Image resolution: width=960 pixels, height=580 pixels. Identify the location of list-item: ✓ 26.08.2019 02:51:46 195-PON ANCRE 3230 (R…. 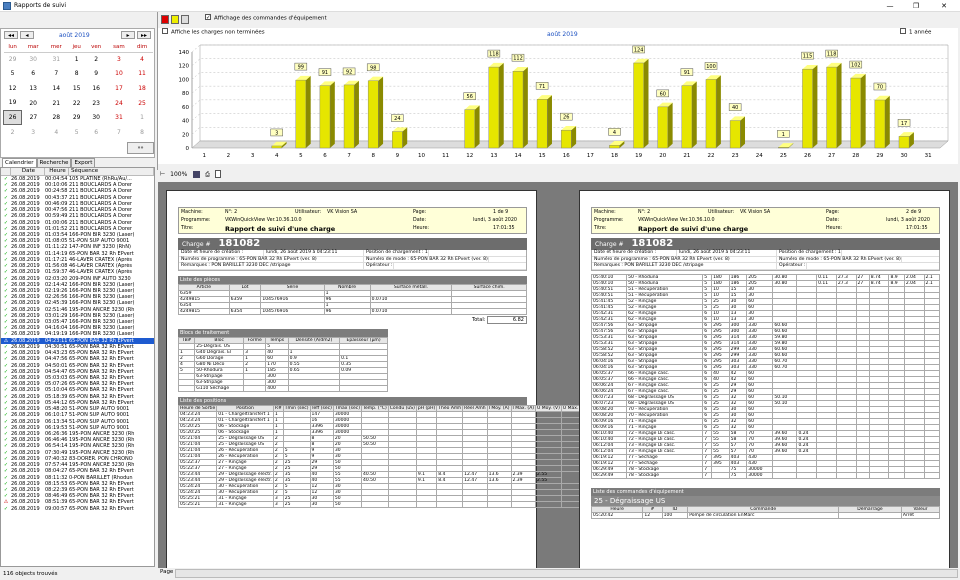
(77, 310).